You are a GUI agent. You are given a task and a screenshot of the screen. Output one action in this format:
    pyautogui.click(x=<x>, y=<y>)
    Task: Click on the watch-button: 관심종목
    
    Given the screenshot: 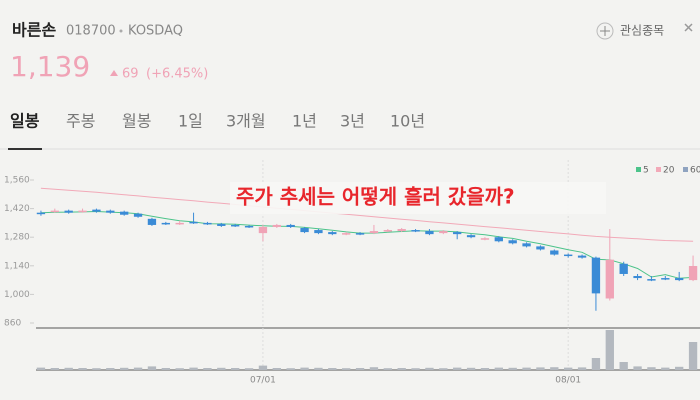 What is the action you would take?
    pyautogui.click(x=630, y=31)
    